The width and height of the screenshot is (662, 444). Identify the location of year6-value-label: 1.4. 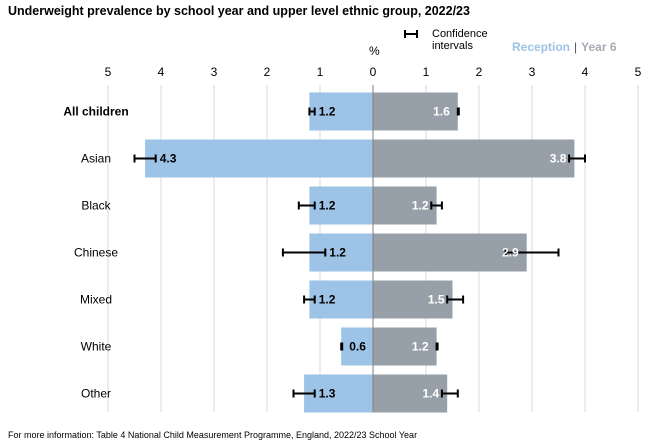
(431, 394).